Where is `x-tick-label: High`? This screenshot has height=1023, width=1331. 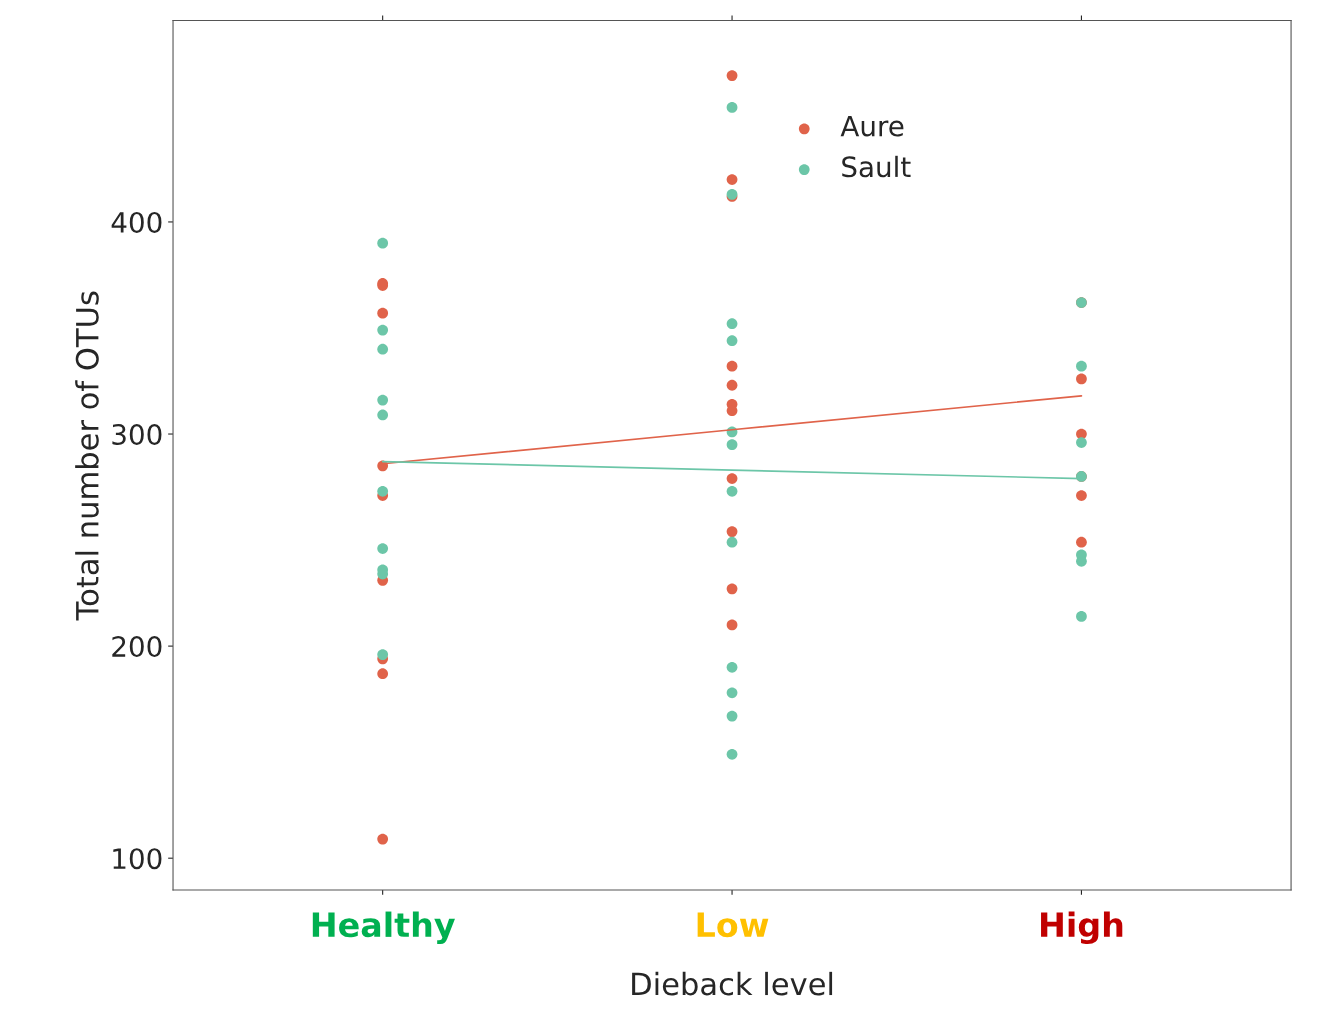 x-tick-label: High is located at coordinates (1082, 928).